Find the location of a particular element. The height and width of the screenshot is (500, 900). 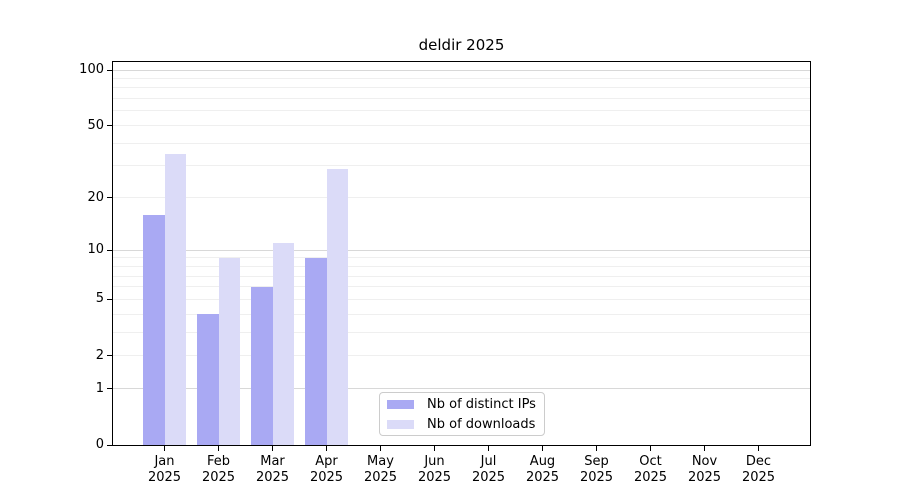

x-axis-tick-label: Jun 2025 is located at coordinates (434, 469).